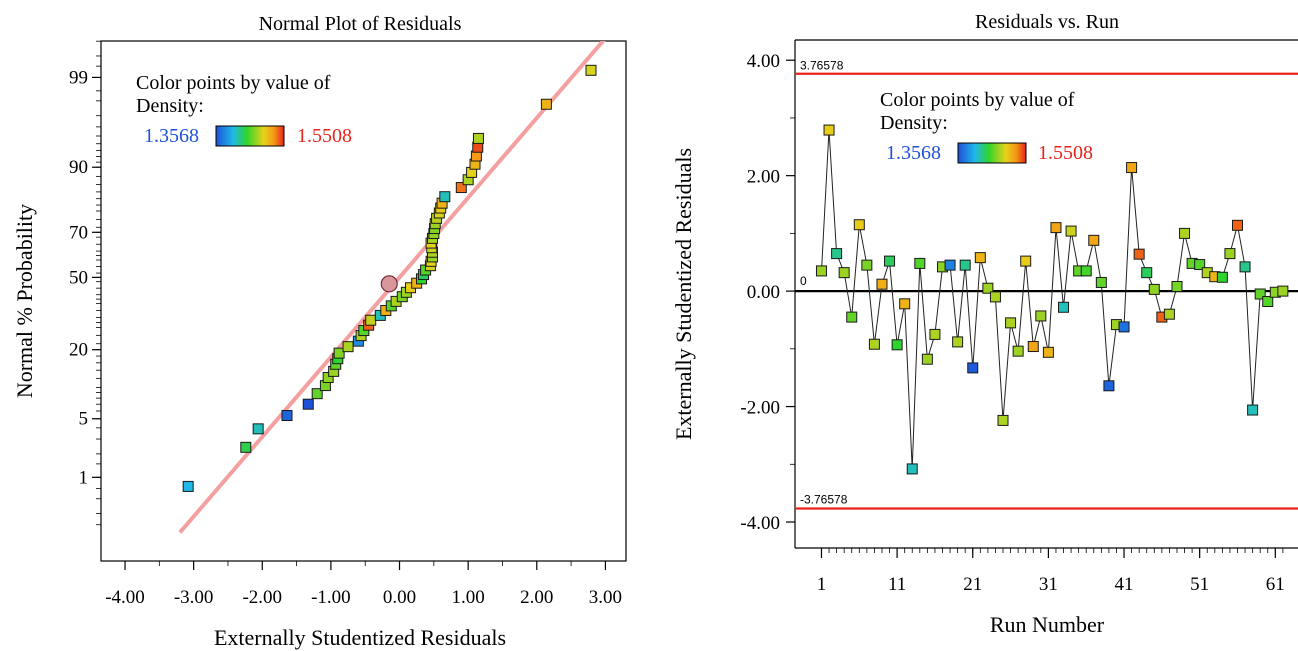 The height and width of the screenshot is (651, 1298). What do you see at coordinates (763, 61) in the screenshot?
I see `run-y-tick-label: 4.00` at bounding box center [763, 61].